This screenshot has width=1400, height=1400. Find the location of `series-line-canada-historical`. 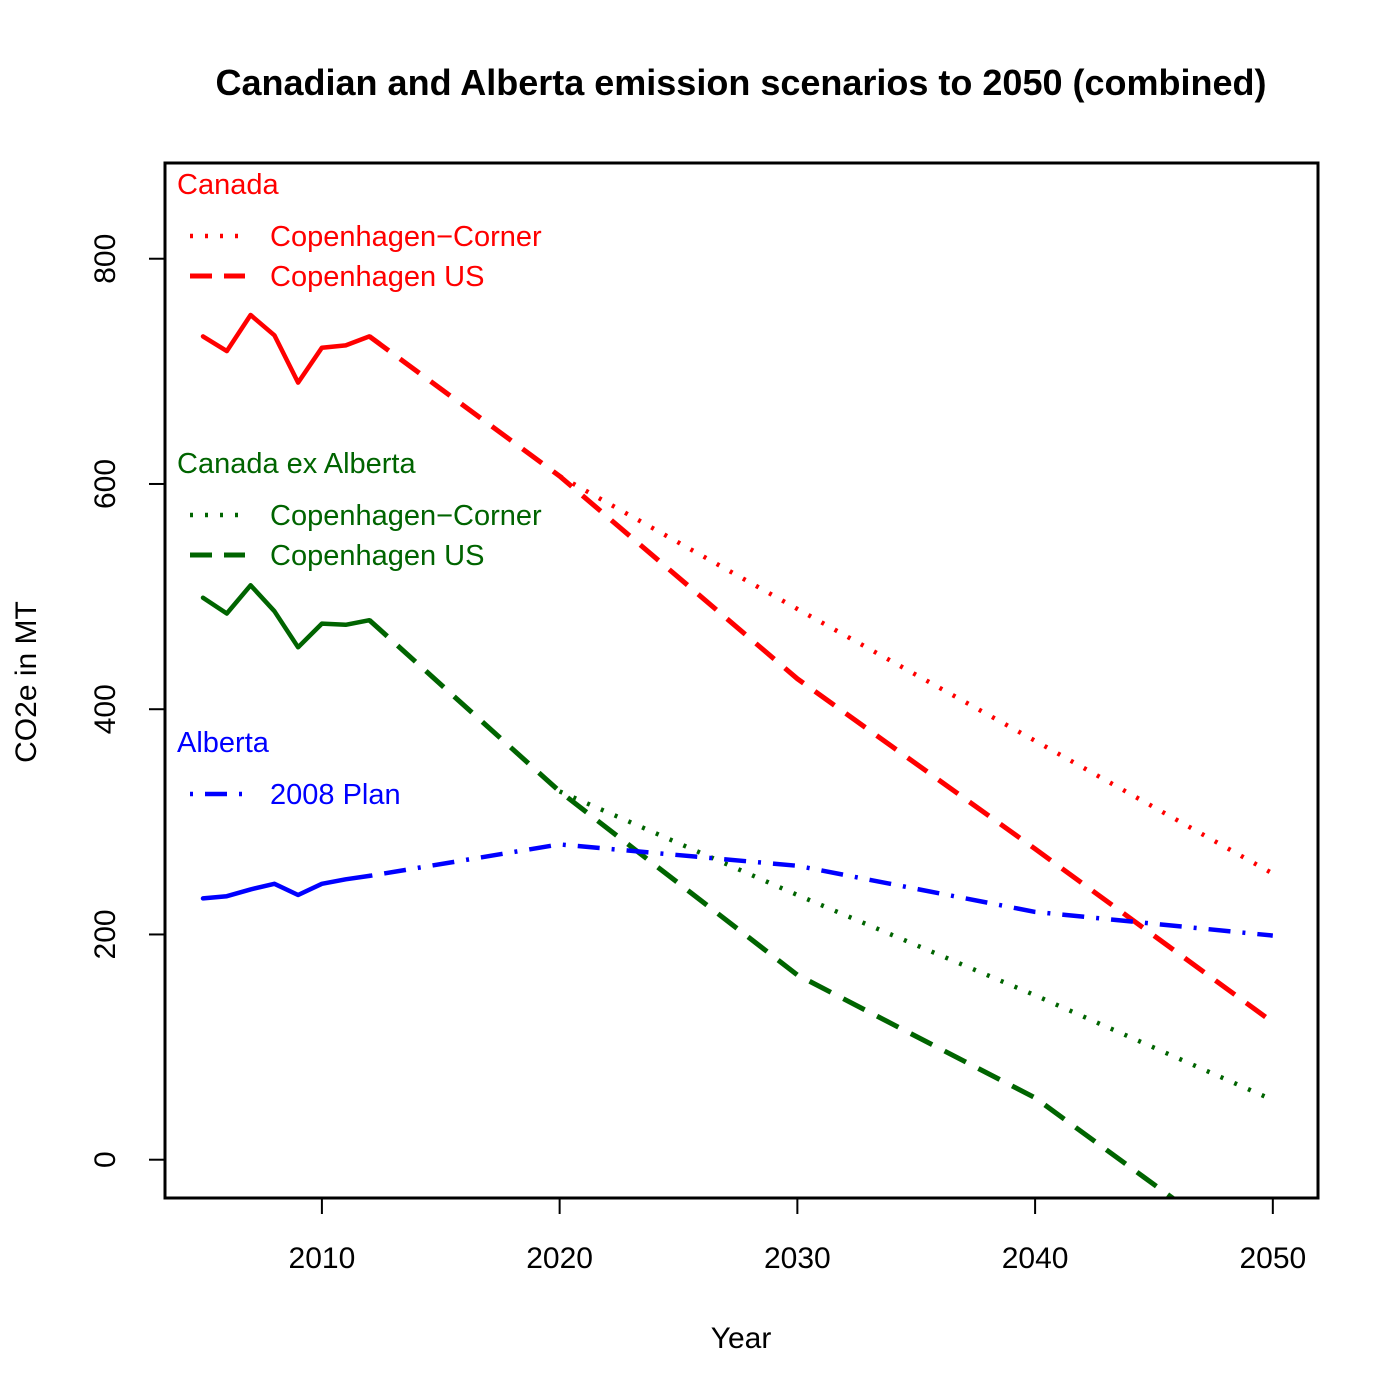

series-line-canada-historical is located at coordinates (286, 348).